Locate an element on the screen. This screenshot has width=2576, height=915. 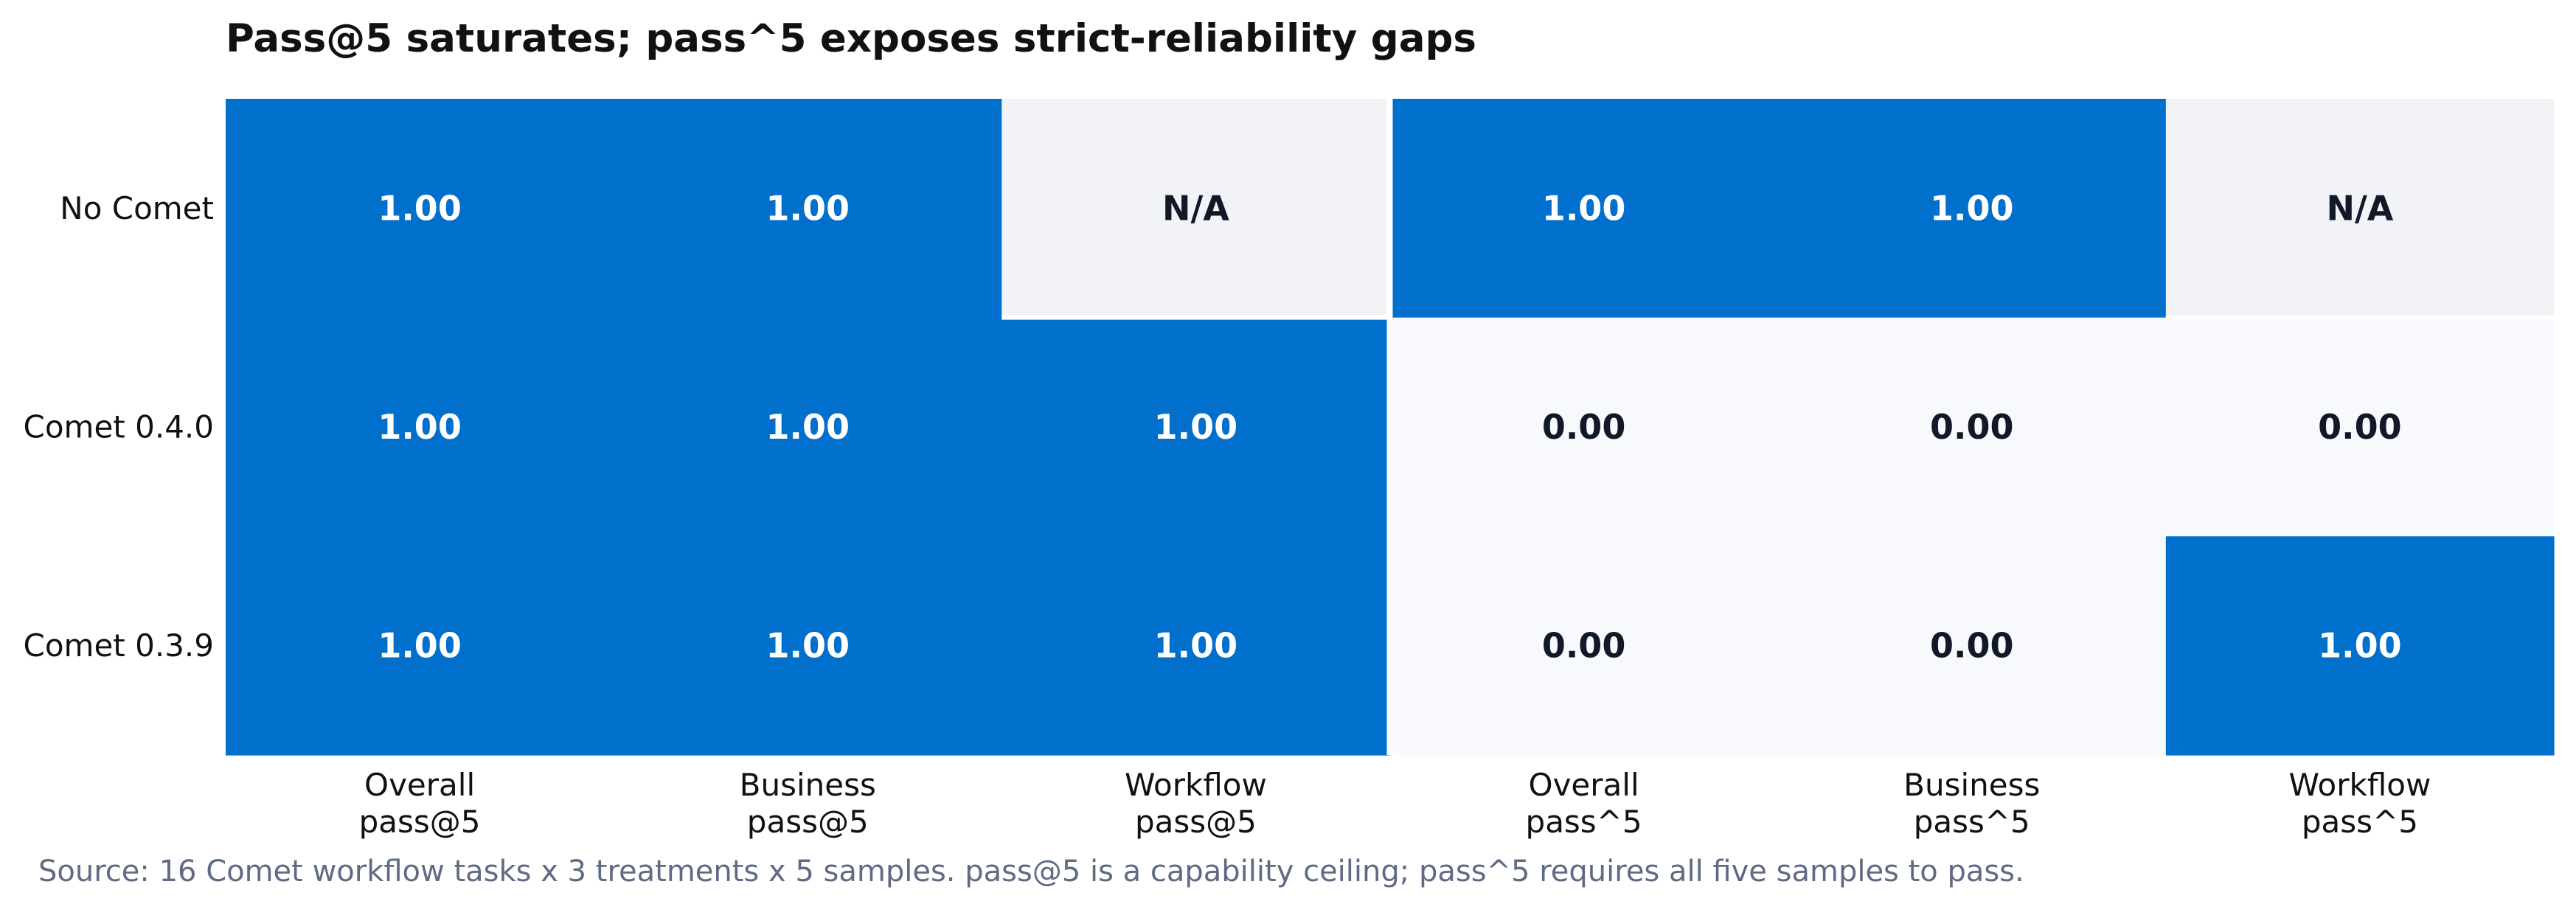
column-label: Overall pass^5 is located at coordinates (1584, 803).